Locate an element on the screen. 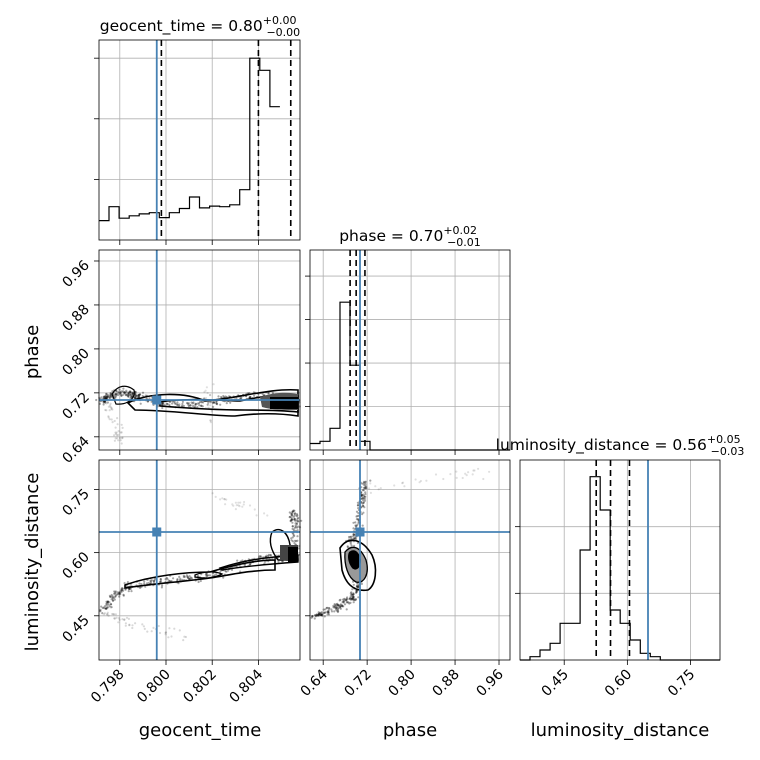  panel-frame is located at coordinates (410, 350).